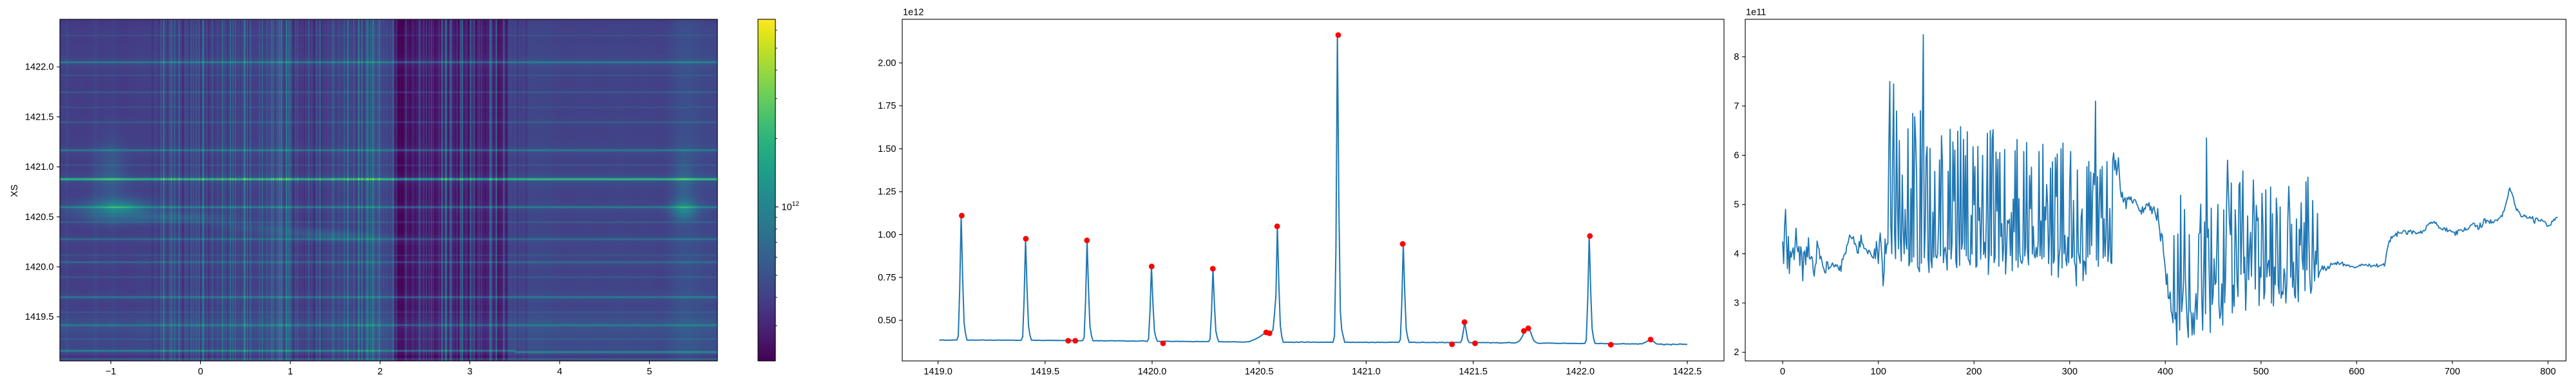 The height and width of the screenshot is (386, 2576). I want to click on svg-text: 1e11, so click(1756, 13).